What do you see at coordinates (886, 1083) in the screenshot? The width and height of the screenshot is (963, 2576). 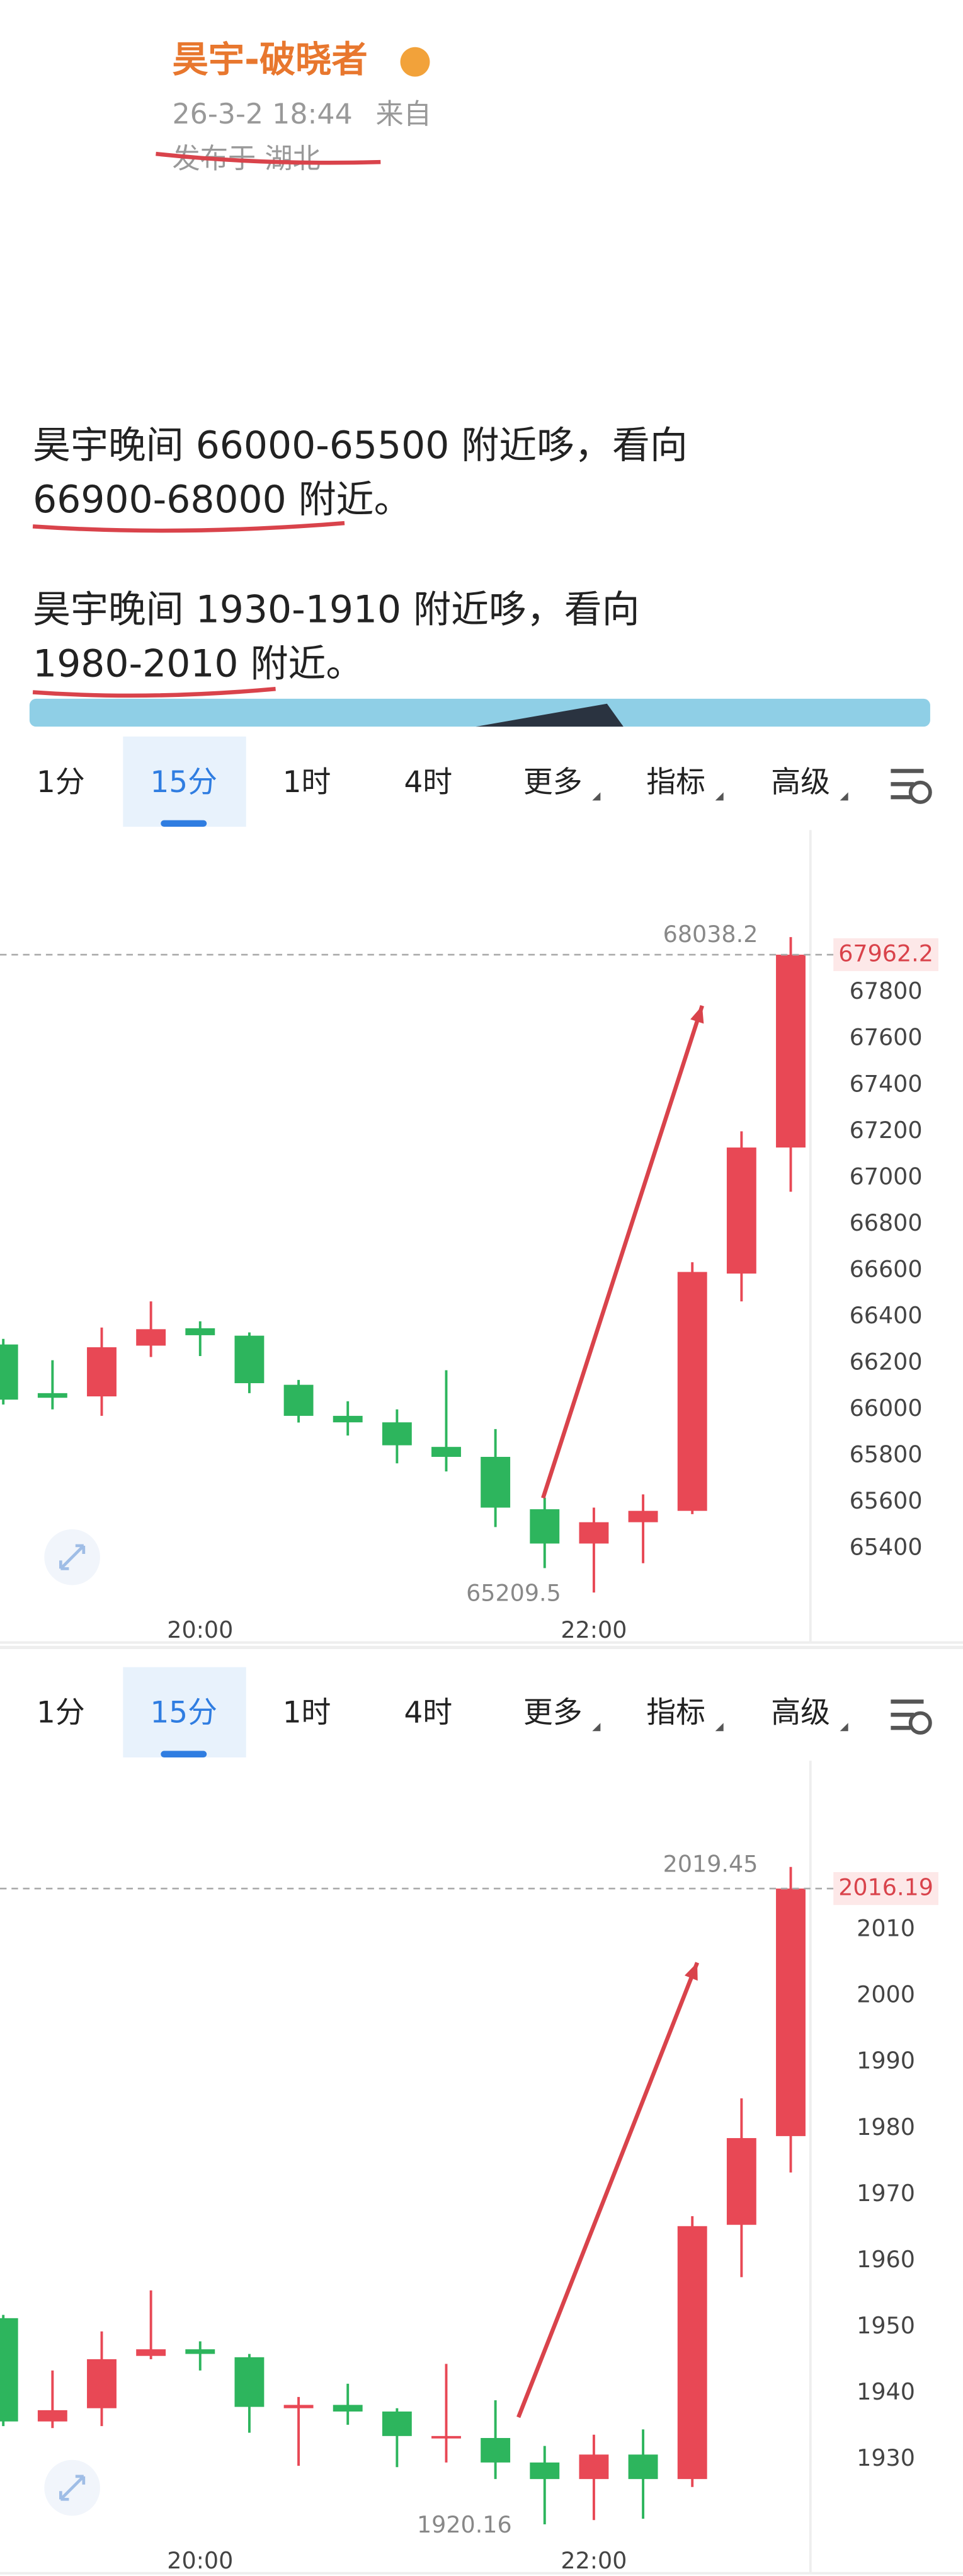 I see `y-tick-label: 67400` at bounding box center [886, 1083].